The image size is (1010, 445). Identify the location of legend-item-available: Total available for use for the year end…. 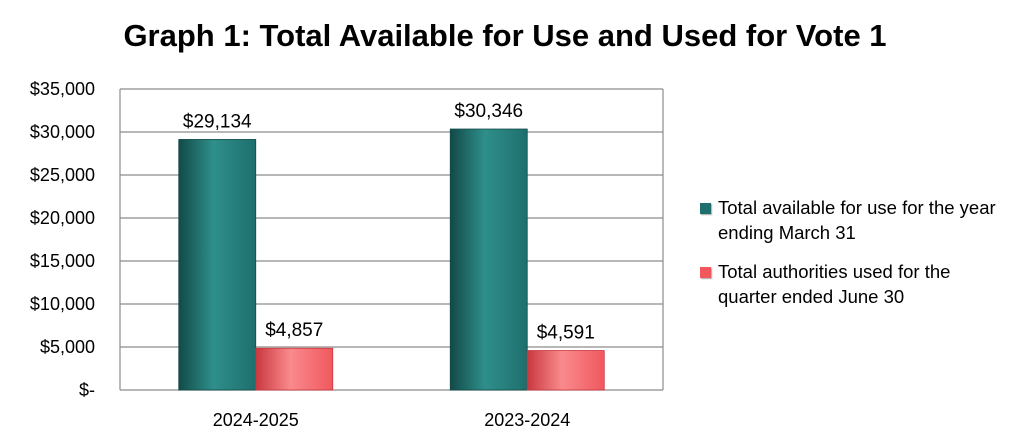
(850, 220).